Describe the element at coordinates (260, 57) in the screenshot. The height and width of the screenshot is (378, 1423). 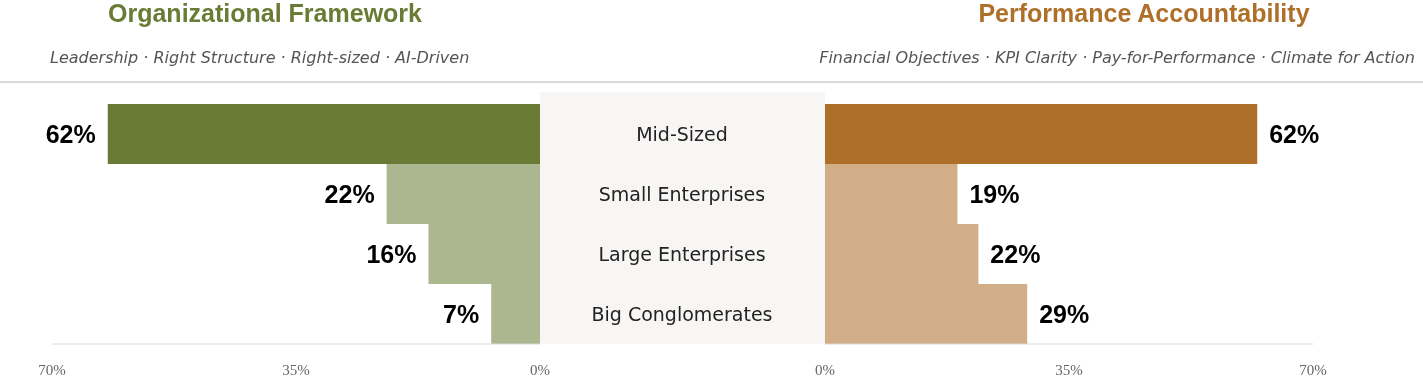
I see `chart-subtitle: Leadership · Right Structure · Right-sized · AI-Driven` at that location.